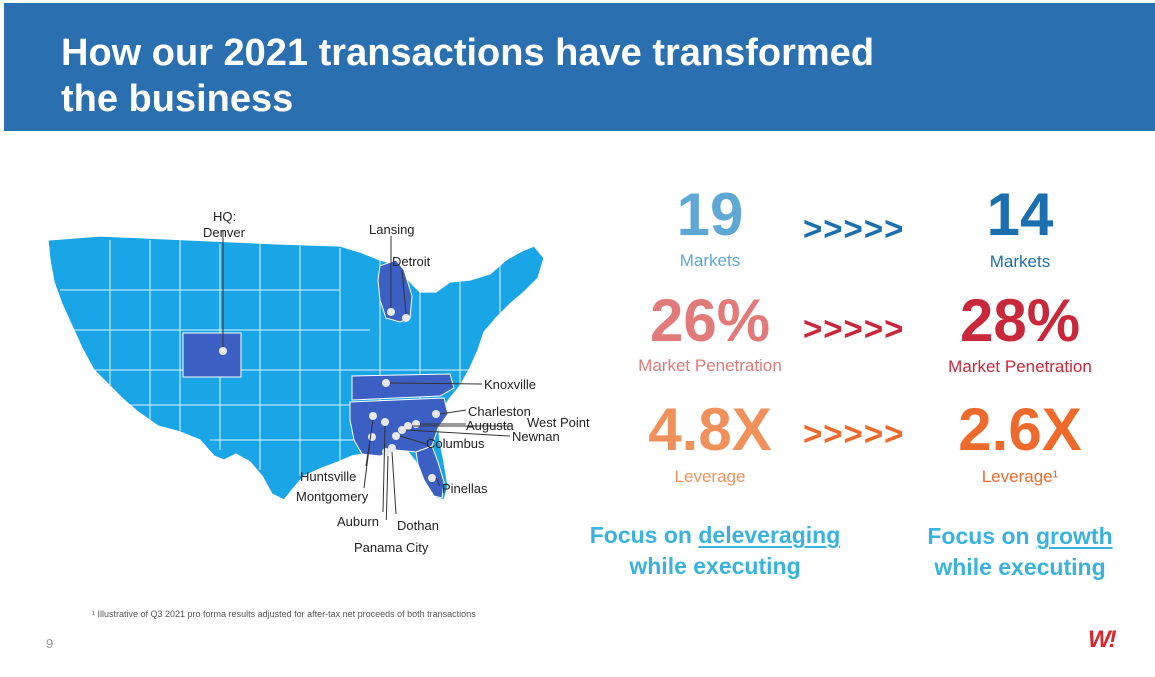  Describe the element at coordinates (385, 422) in the screenshot. I see `dot-auburn` at that location.